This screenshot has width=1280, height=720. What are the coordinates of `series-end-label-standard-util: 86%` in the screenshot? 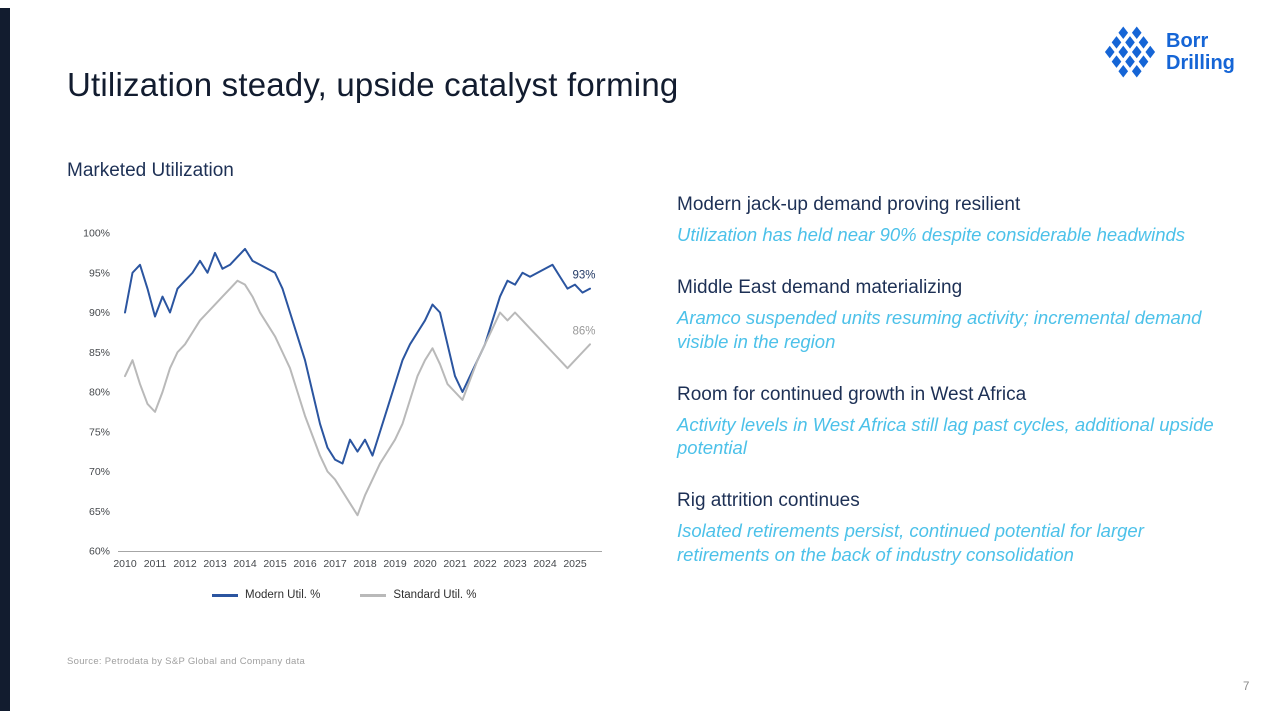 It's located at (583, 331).